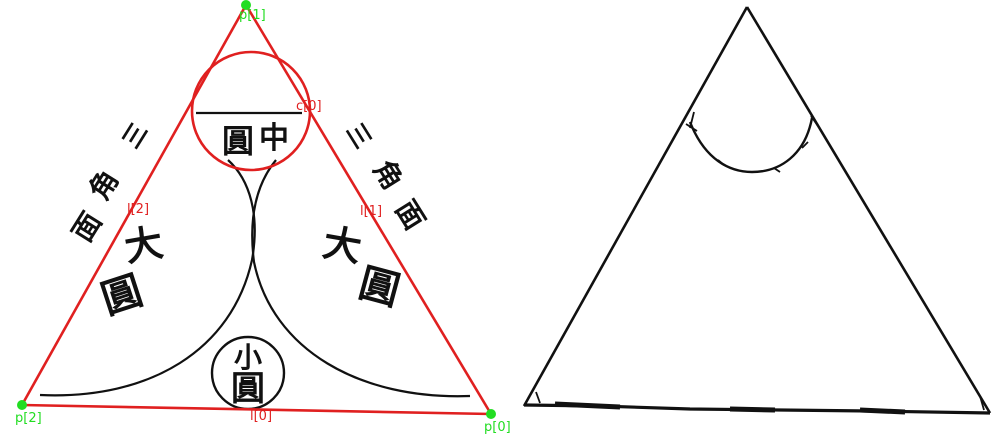 The width and height of the screenshot is (1000, 448). What do you see at coordinates (359, 136) in the screenshot?
I see `side-right-char-1: 三` at bounding box center [359, 136].